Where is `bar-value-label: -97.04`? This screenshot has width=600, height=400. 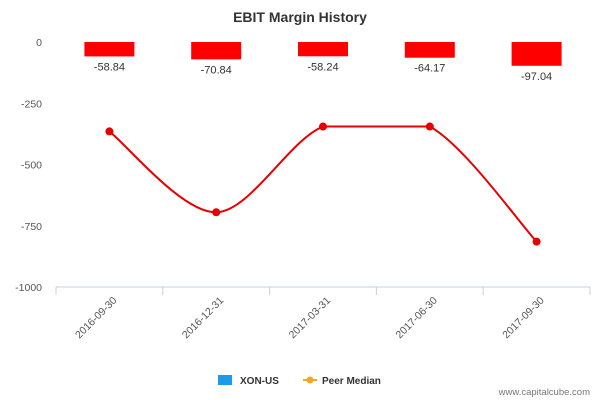 bar-value-label: -97.04 is located at coordinates (536, 77).